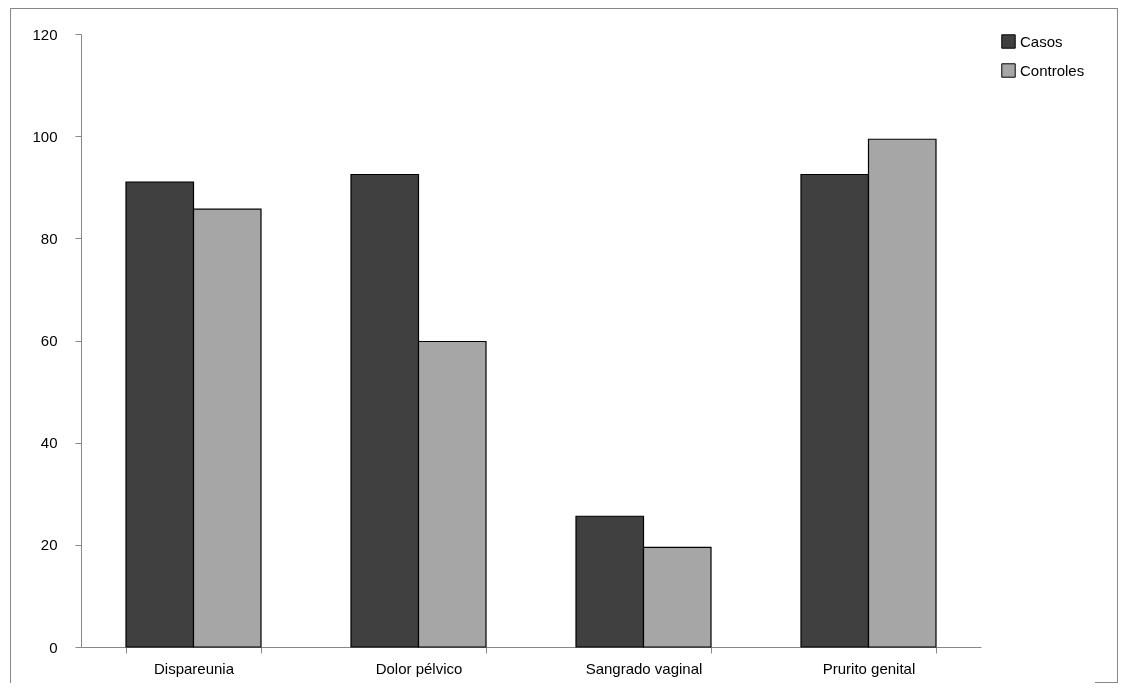 Image resolution: width=1130 pixels, height=693 pixels. Describe the element at coordinates (45, 34) in the screenshot. I see `y-tick-label: 120` at that location.